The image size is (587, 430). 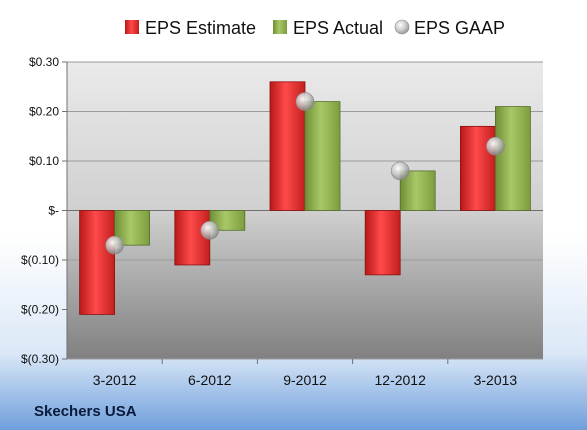 I want to click on x-tick-label: 6-2012, so click(x=210, y=380).